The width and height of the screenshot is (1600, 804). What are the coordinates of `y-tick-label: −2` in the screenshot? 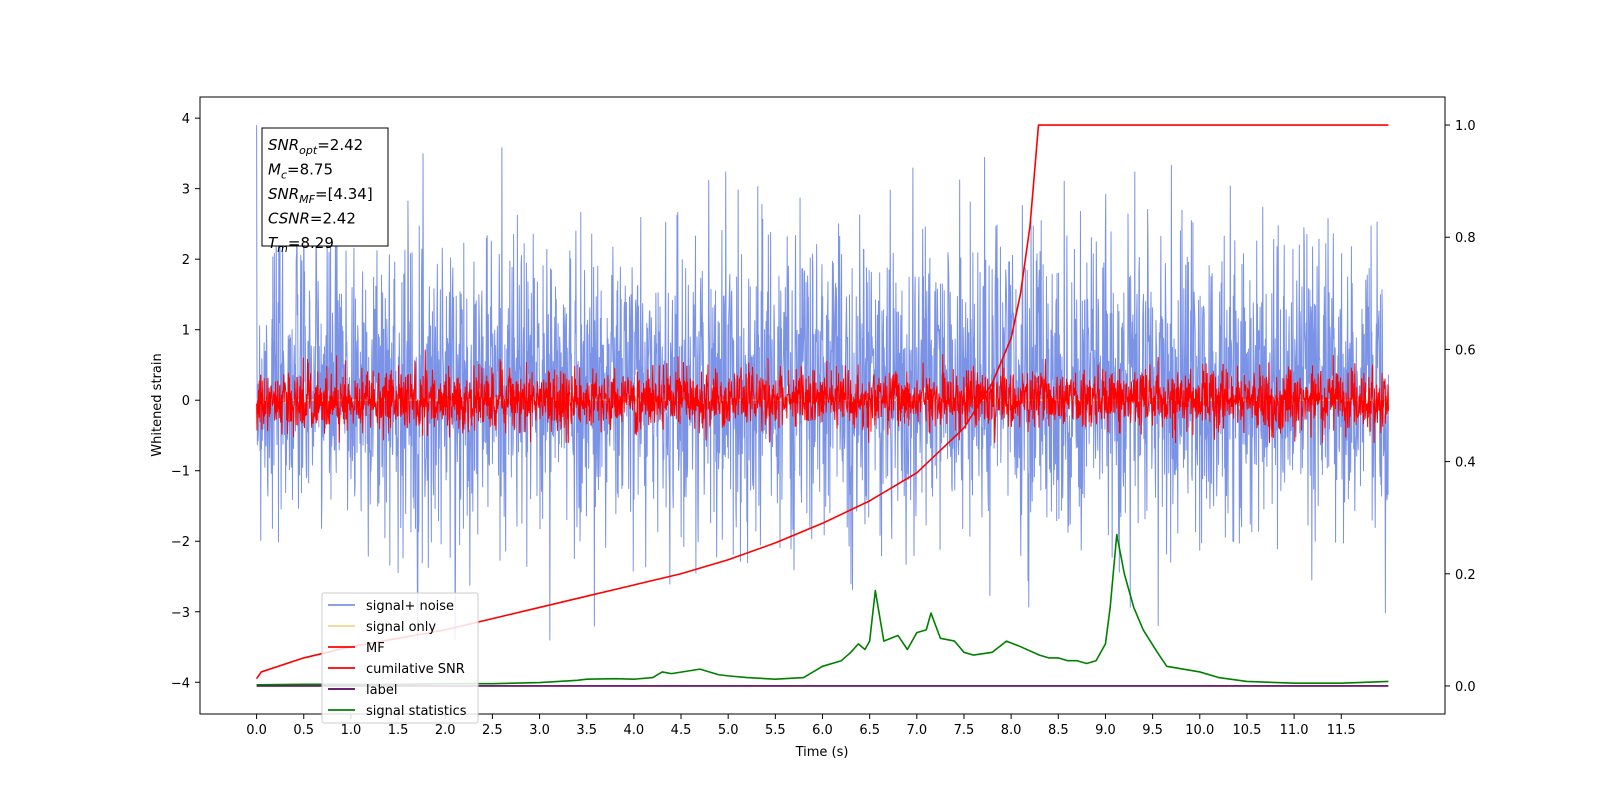 It's located at (180, 542).